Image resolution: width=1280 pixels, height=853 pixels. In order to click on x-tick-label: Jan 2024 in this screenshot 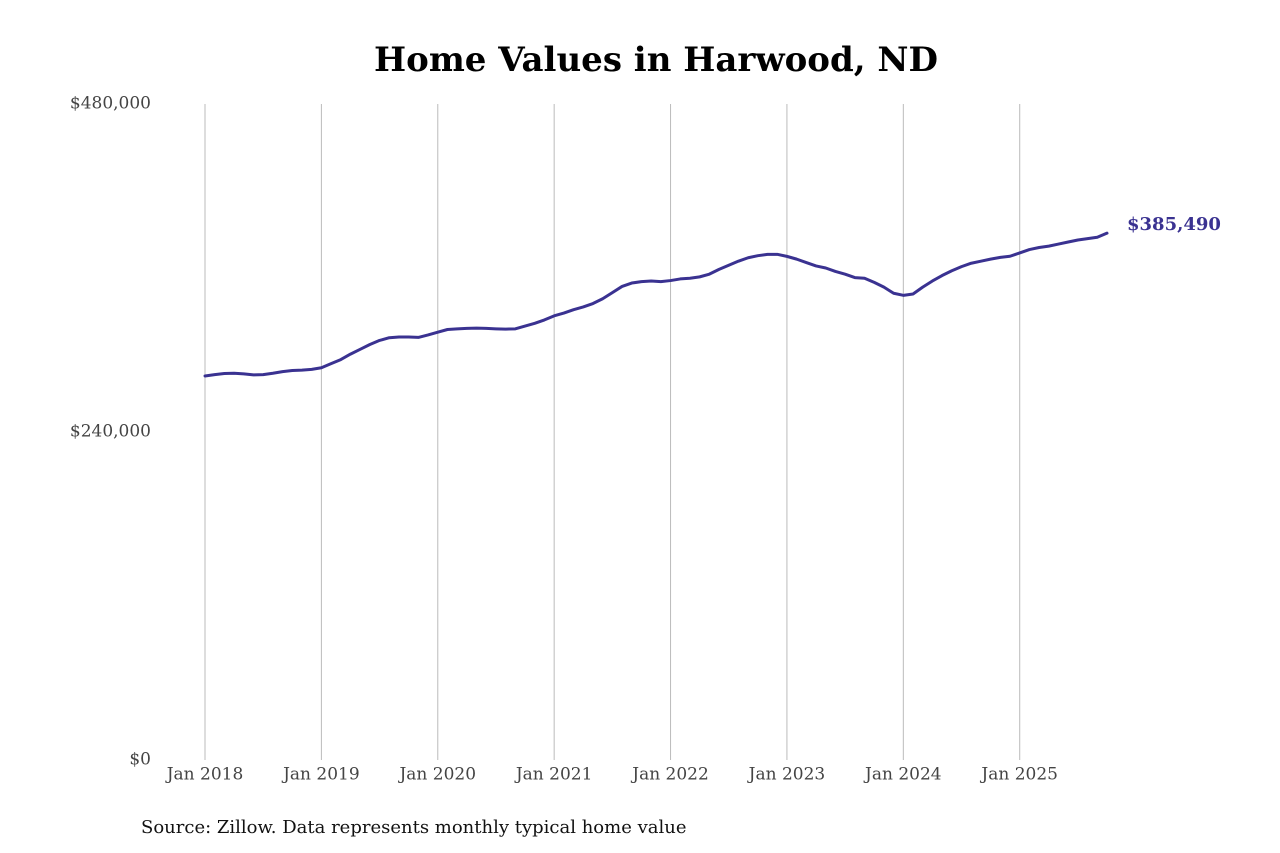, I will do `click(902, 775)`.